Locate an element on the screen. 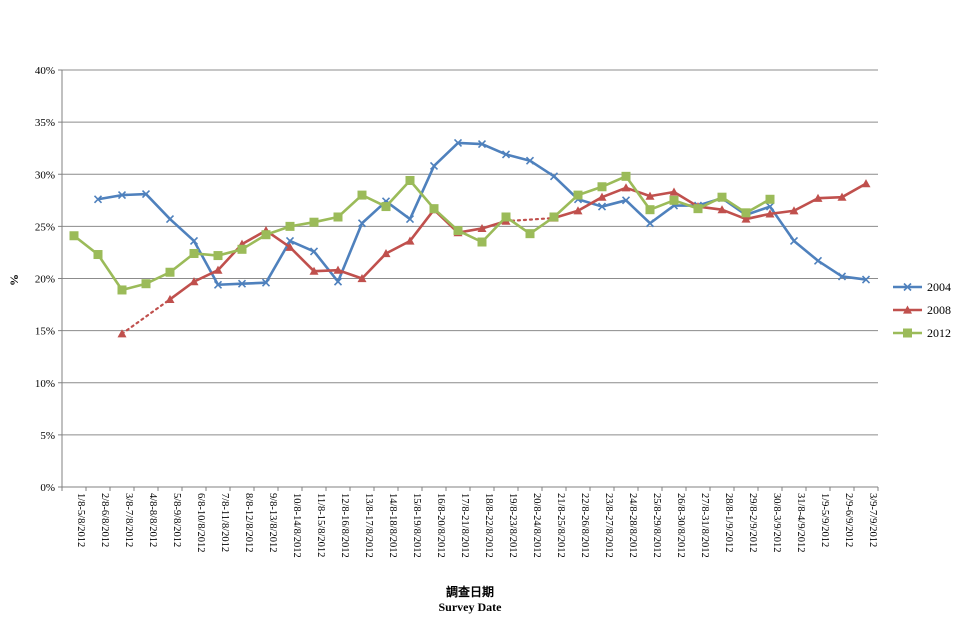 The height and width of the screenshot is (625, 965). y-tick-labels: 0% 5% 10% 15% 20% 25% 30% 35% 40% is located at coordinates (45, 279).